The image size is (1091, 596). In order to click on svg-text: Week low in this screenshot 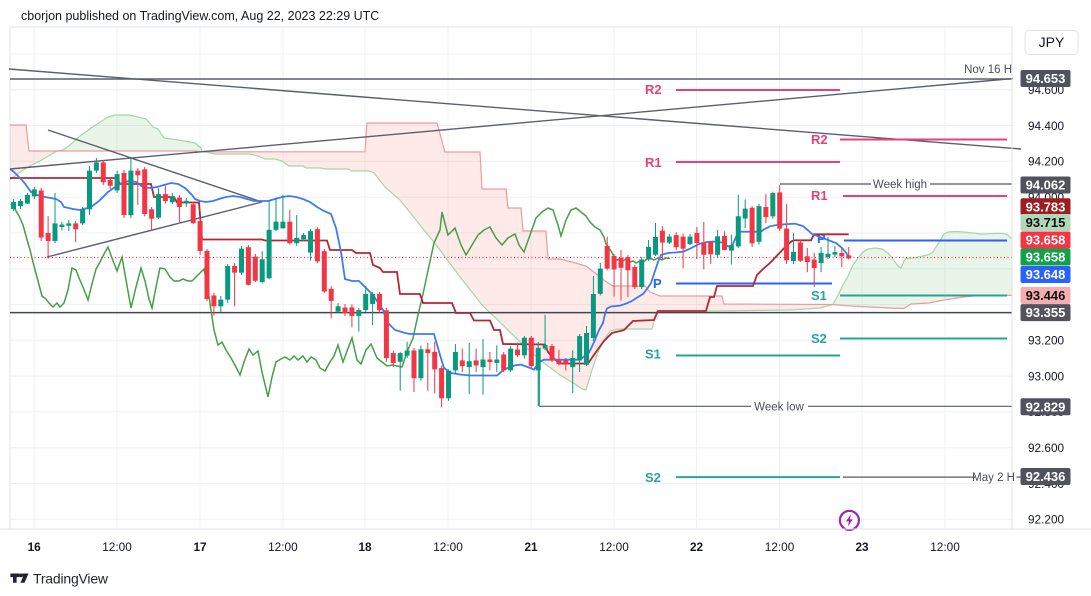, I will do `click(779, 408)`.